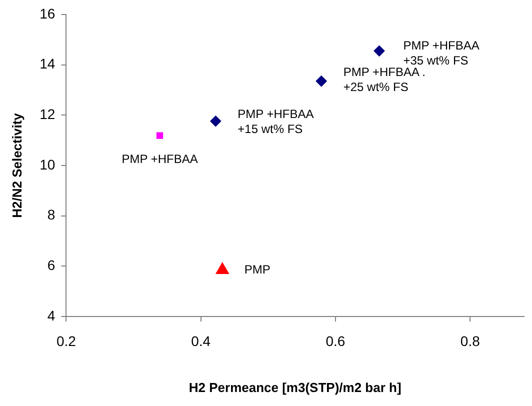 The image size is (532, 406). Describe the element at coordinates (51, 265) in the screenshot. I see `y-tick-label: 6` at that location.